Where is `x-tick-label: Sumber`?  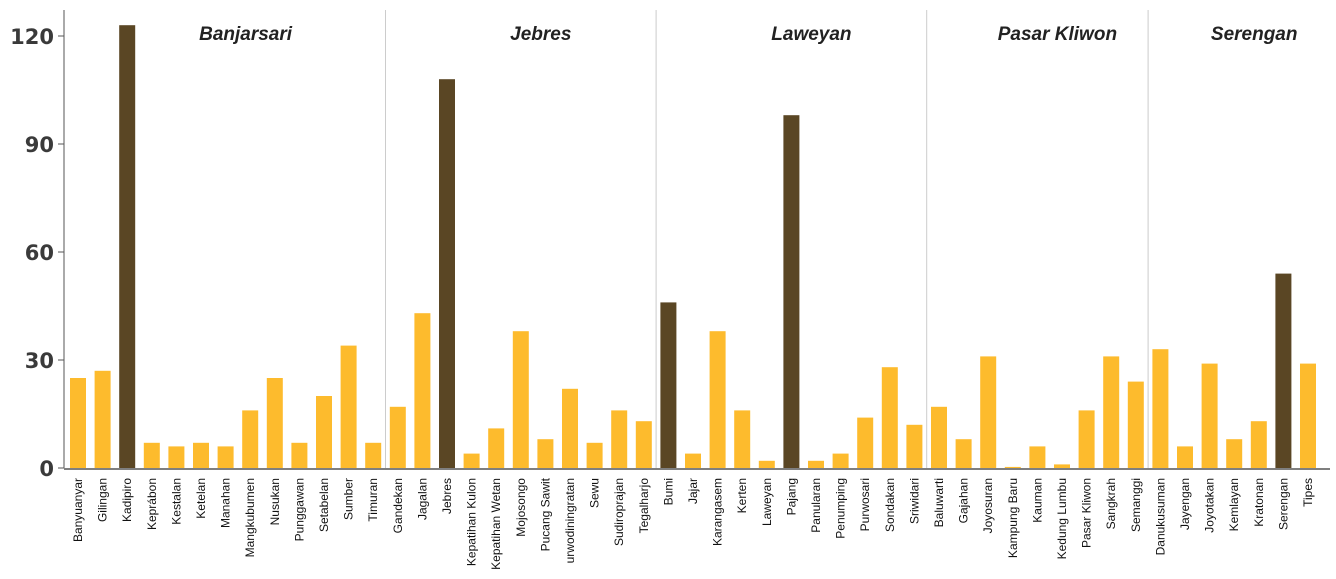 x-tick-label: Sumber is located at coordinates (349, 499).